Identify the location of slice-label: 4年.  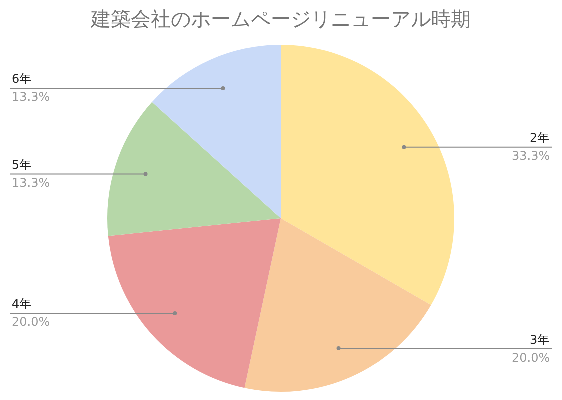
(22, 304).